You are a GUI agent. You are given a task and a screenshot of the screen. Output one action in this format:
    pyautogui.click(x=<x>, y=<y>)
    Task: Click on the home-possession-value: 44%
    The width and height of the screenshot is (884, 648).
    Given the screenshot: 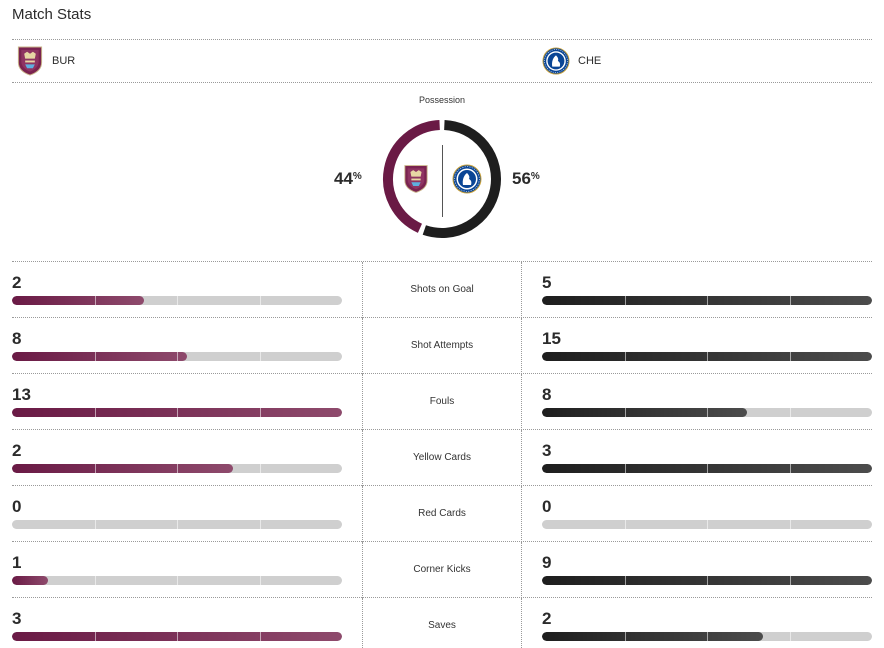 What is the action you would take?
    pyautogui.click(x=348, y=178)
    